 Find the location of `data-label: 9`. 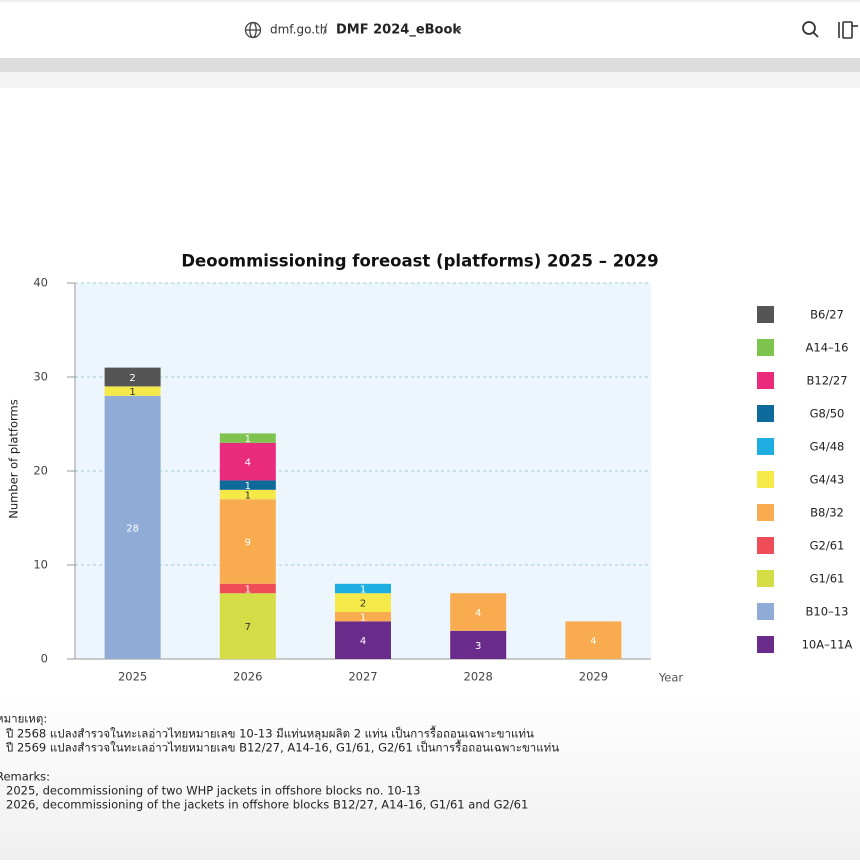

data-label: 9 is located at coordinates (248, 543).